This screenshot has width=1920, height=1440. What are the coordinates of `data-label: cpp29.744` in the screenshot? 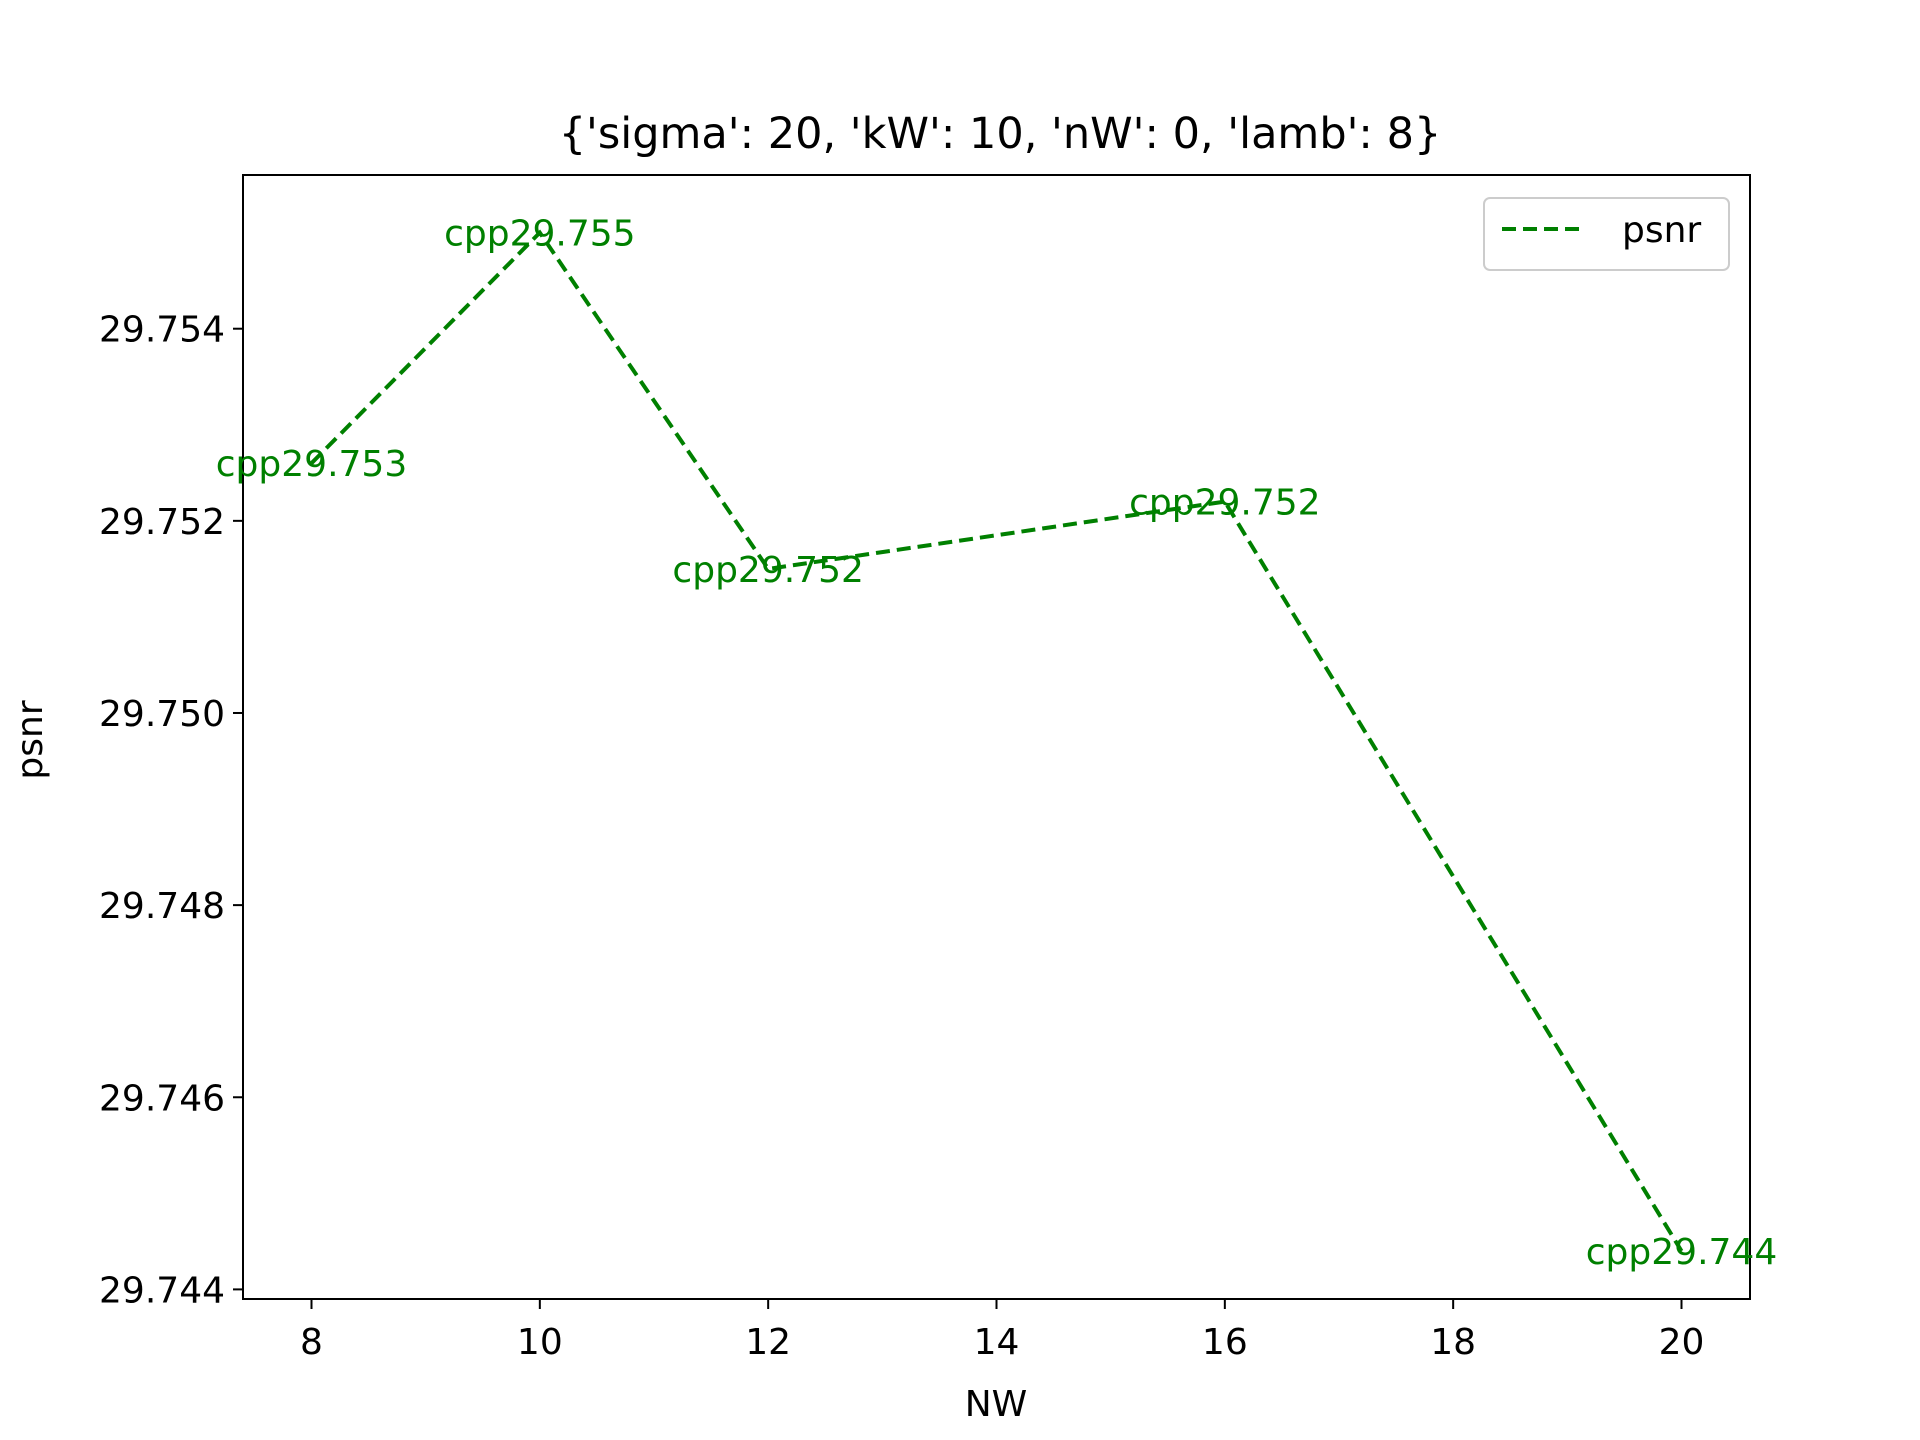 It's located at (1681, 1252).